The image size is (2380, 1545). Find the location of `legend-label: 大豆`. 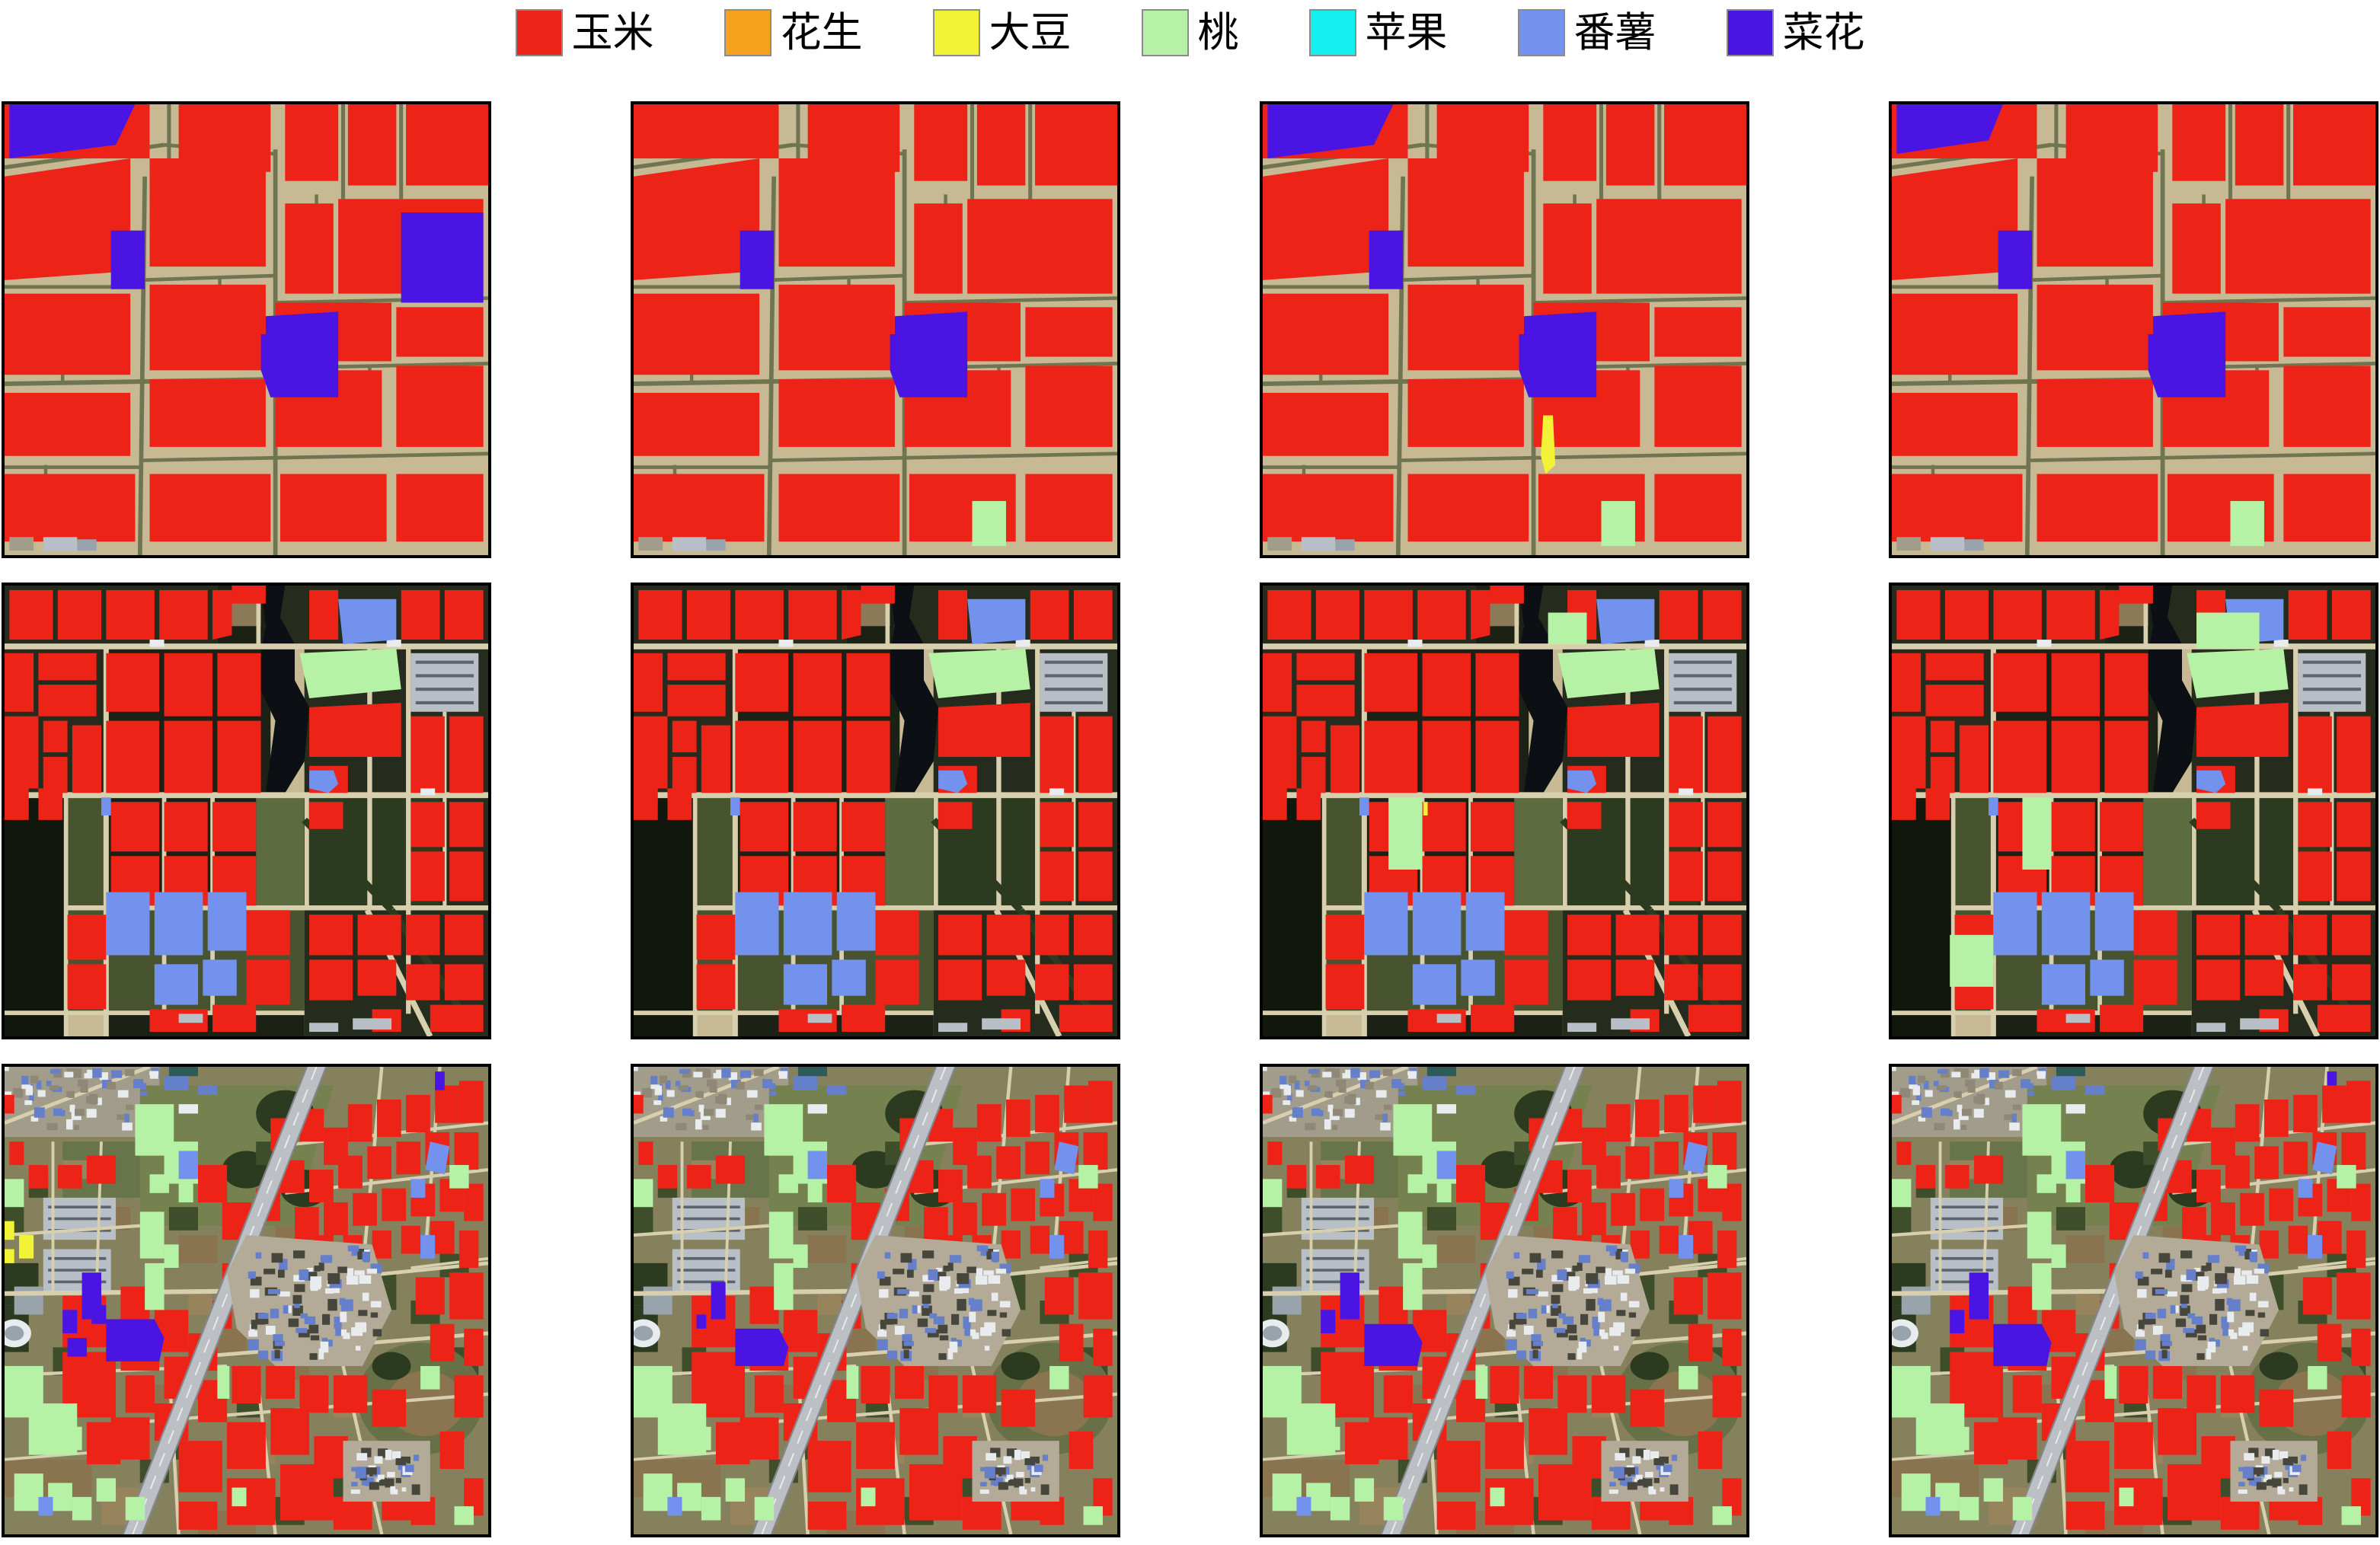

legend-label: 大豆 is located at coordinates (1030, 32).